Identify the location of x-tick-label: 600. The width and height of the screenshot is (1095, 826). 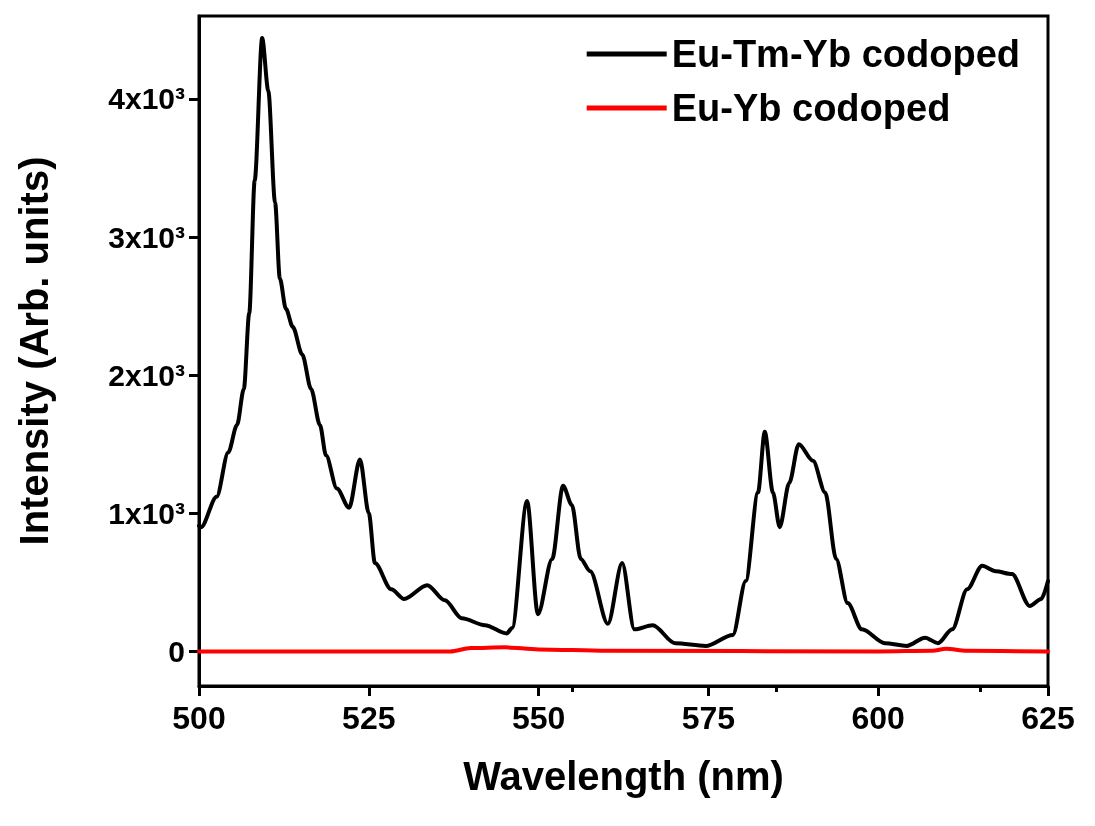
(878, 718).